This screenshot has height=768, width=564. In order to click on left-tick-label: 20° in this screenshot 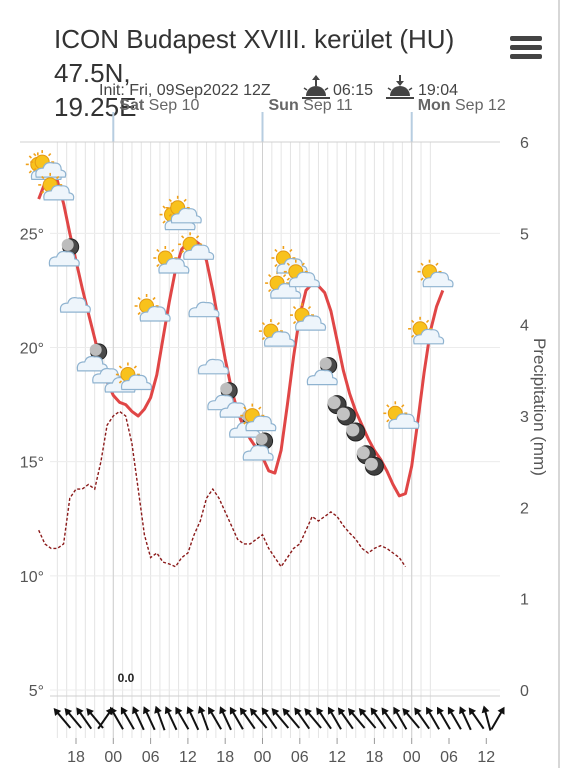, I will do `click(32, 349)`.